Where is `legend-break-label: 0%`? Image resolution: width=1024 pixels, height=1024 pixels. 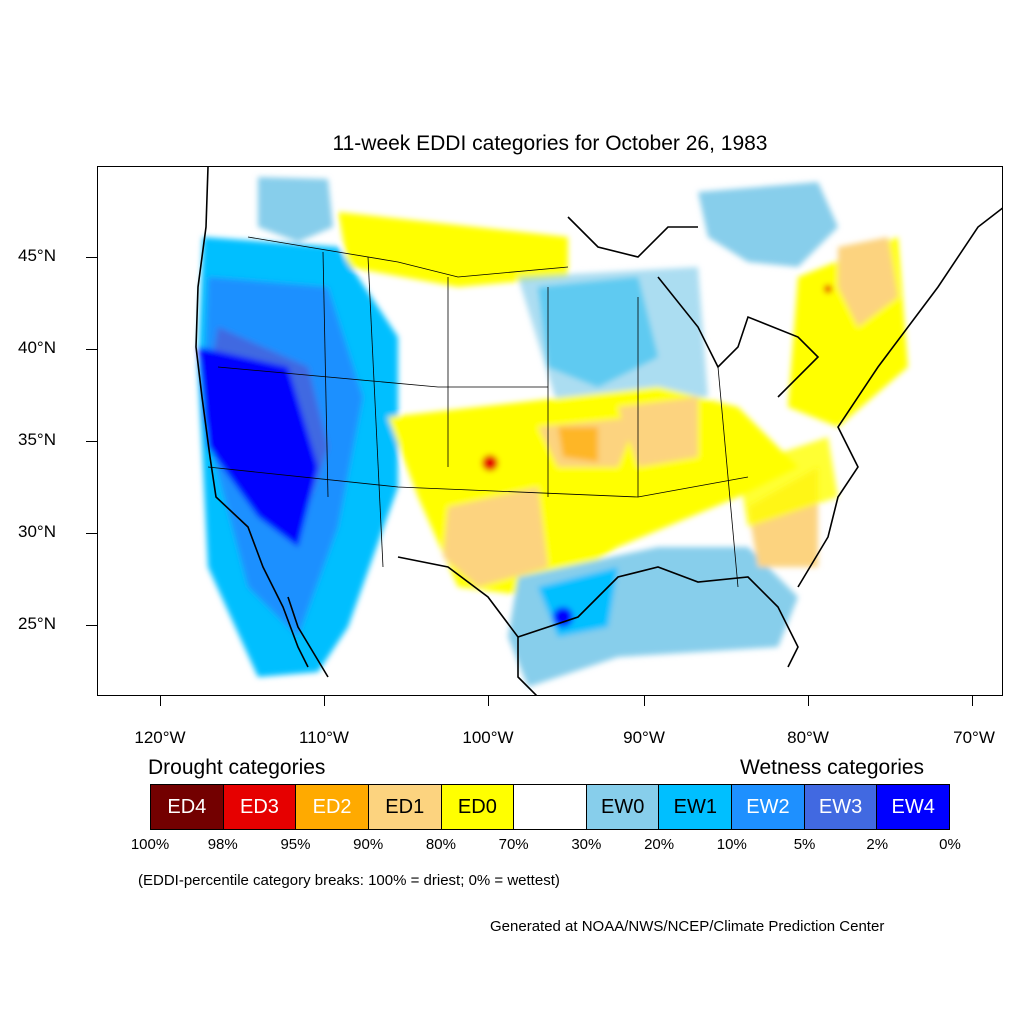 legend-break-label: 0% is located at coordinates (950, 844).